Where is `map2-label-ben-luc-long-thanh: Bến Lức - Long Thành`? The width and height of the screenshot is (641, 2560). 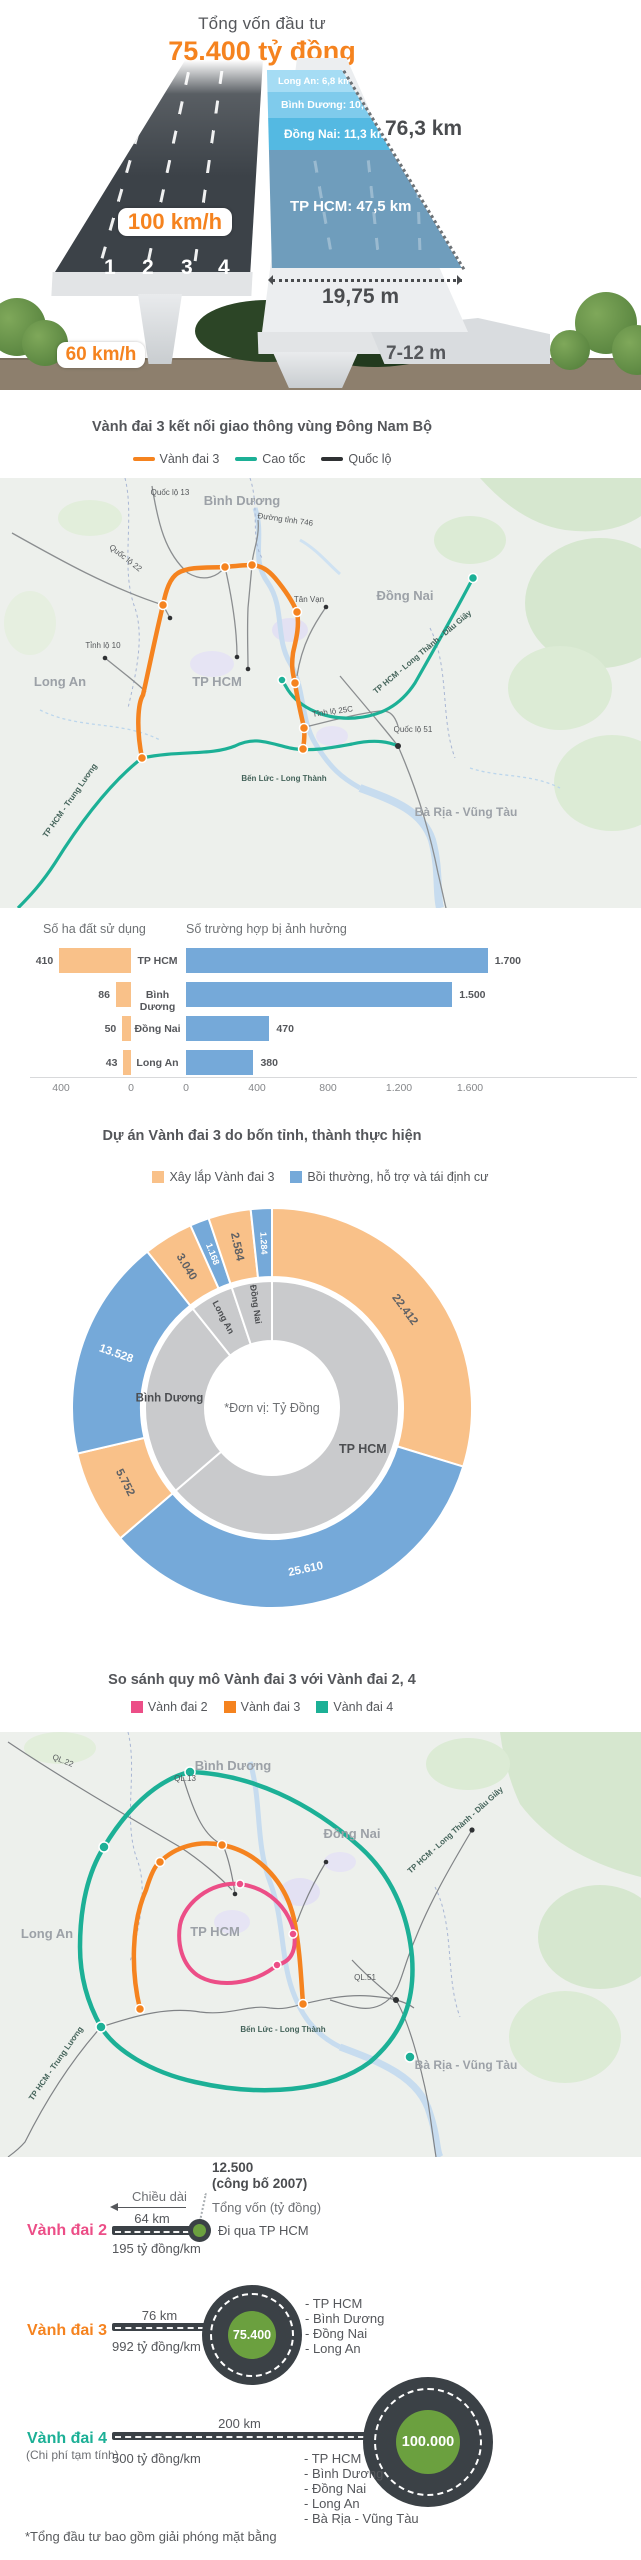
map2-label-ben-luc-long-thanh: Bến Lức - Long Thành is located at coordinates (282, 2029).